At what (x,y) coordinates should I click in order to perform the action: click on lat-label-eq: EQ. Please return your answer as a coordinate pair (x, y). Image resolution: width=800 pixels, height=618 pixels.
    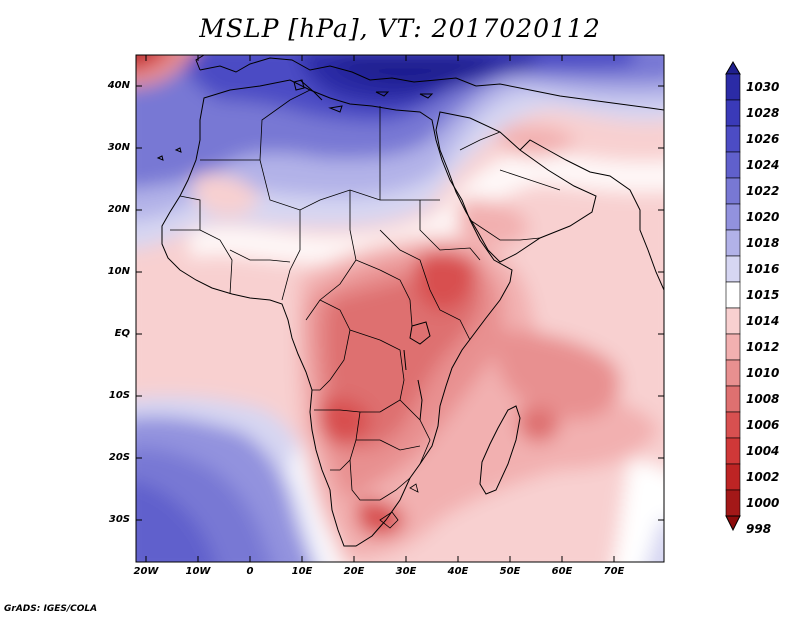
    Looking at the image, I should click on (122, 333).